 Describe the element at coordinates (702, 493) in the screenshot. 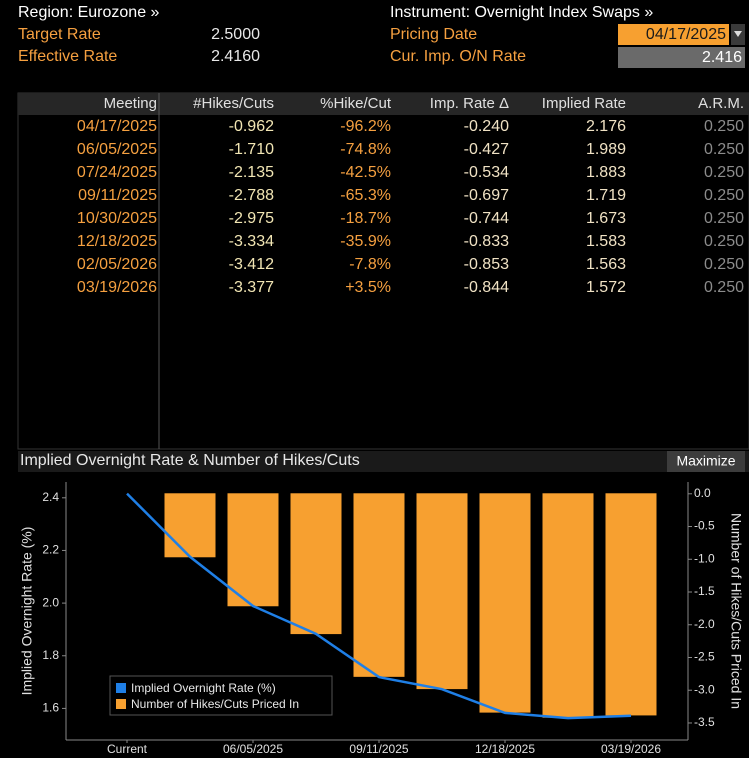

I see `y2-tick-label: 0.0` at that location.